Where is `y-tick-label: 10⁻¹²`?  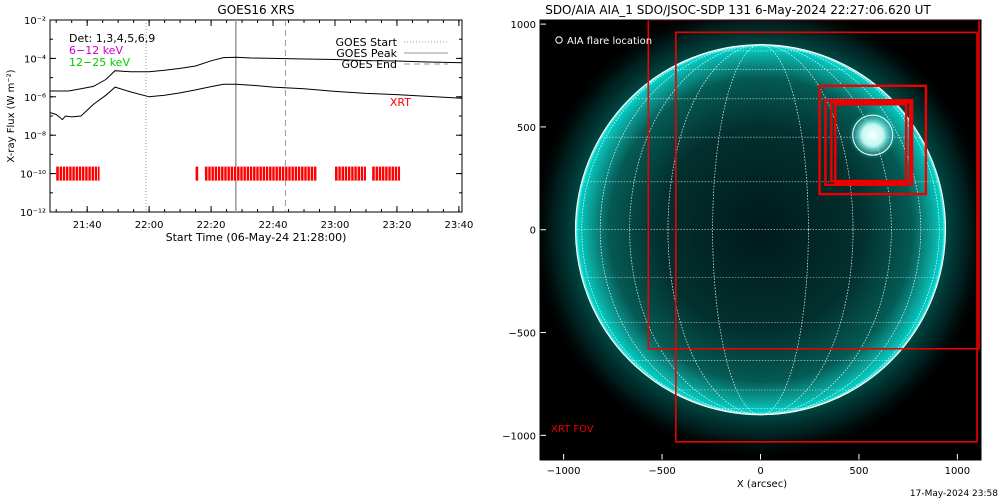
y-tick-label: 10⁻¹² is located at coordinates (33, 213).